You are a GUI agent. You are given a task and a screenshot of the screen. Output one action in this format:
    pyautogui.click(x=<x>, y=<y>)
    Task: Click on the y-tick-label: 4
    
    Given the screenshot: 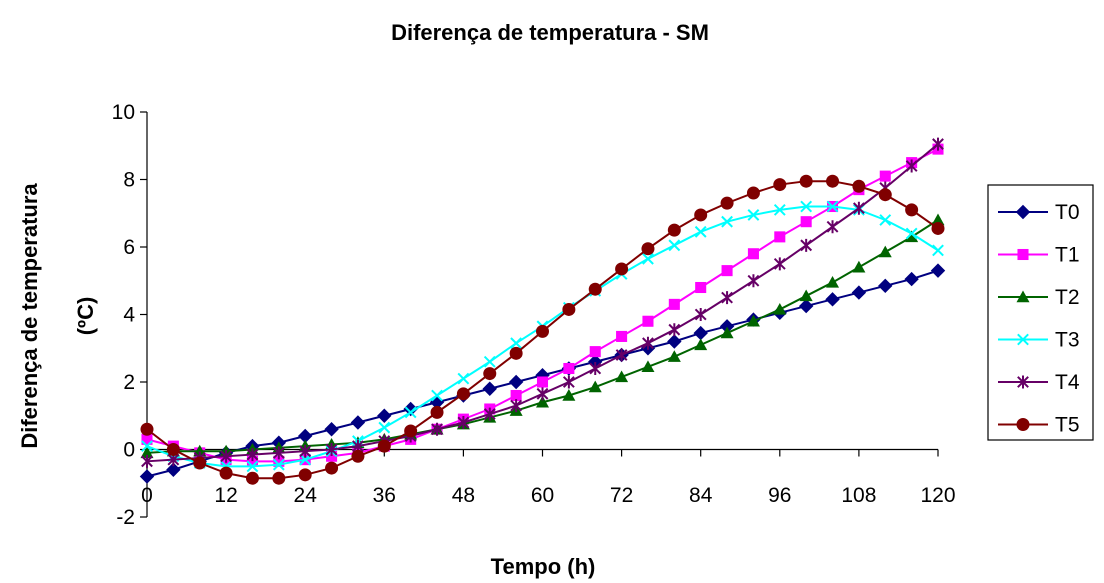 What is the action you would take?
    pyautogui.click(x=129, y=315)
    